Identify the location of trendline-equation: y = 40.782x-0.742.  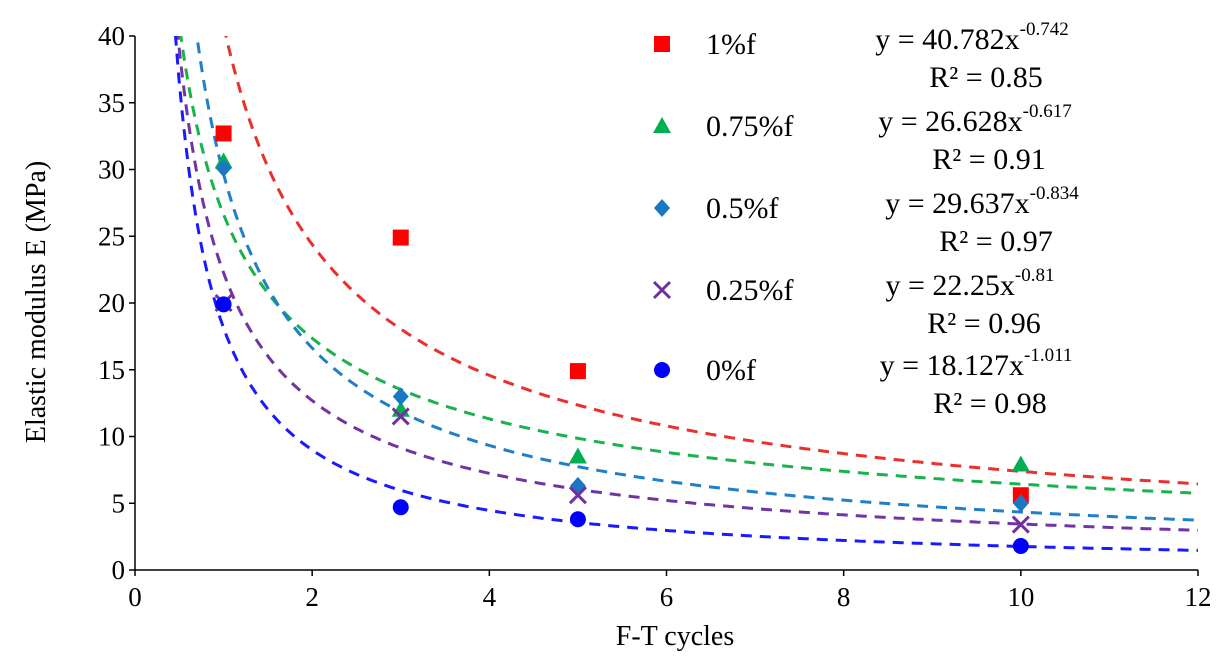
(972, 37).